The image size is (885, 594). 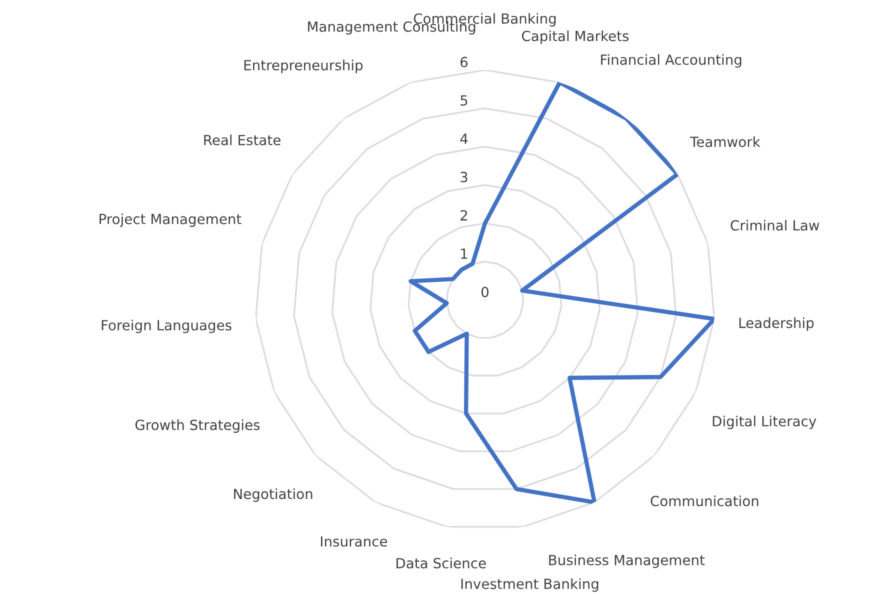 I want to click on spoke-label: Business Management, so click(x=627, y=561).